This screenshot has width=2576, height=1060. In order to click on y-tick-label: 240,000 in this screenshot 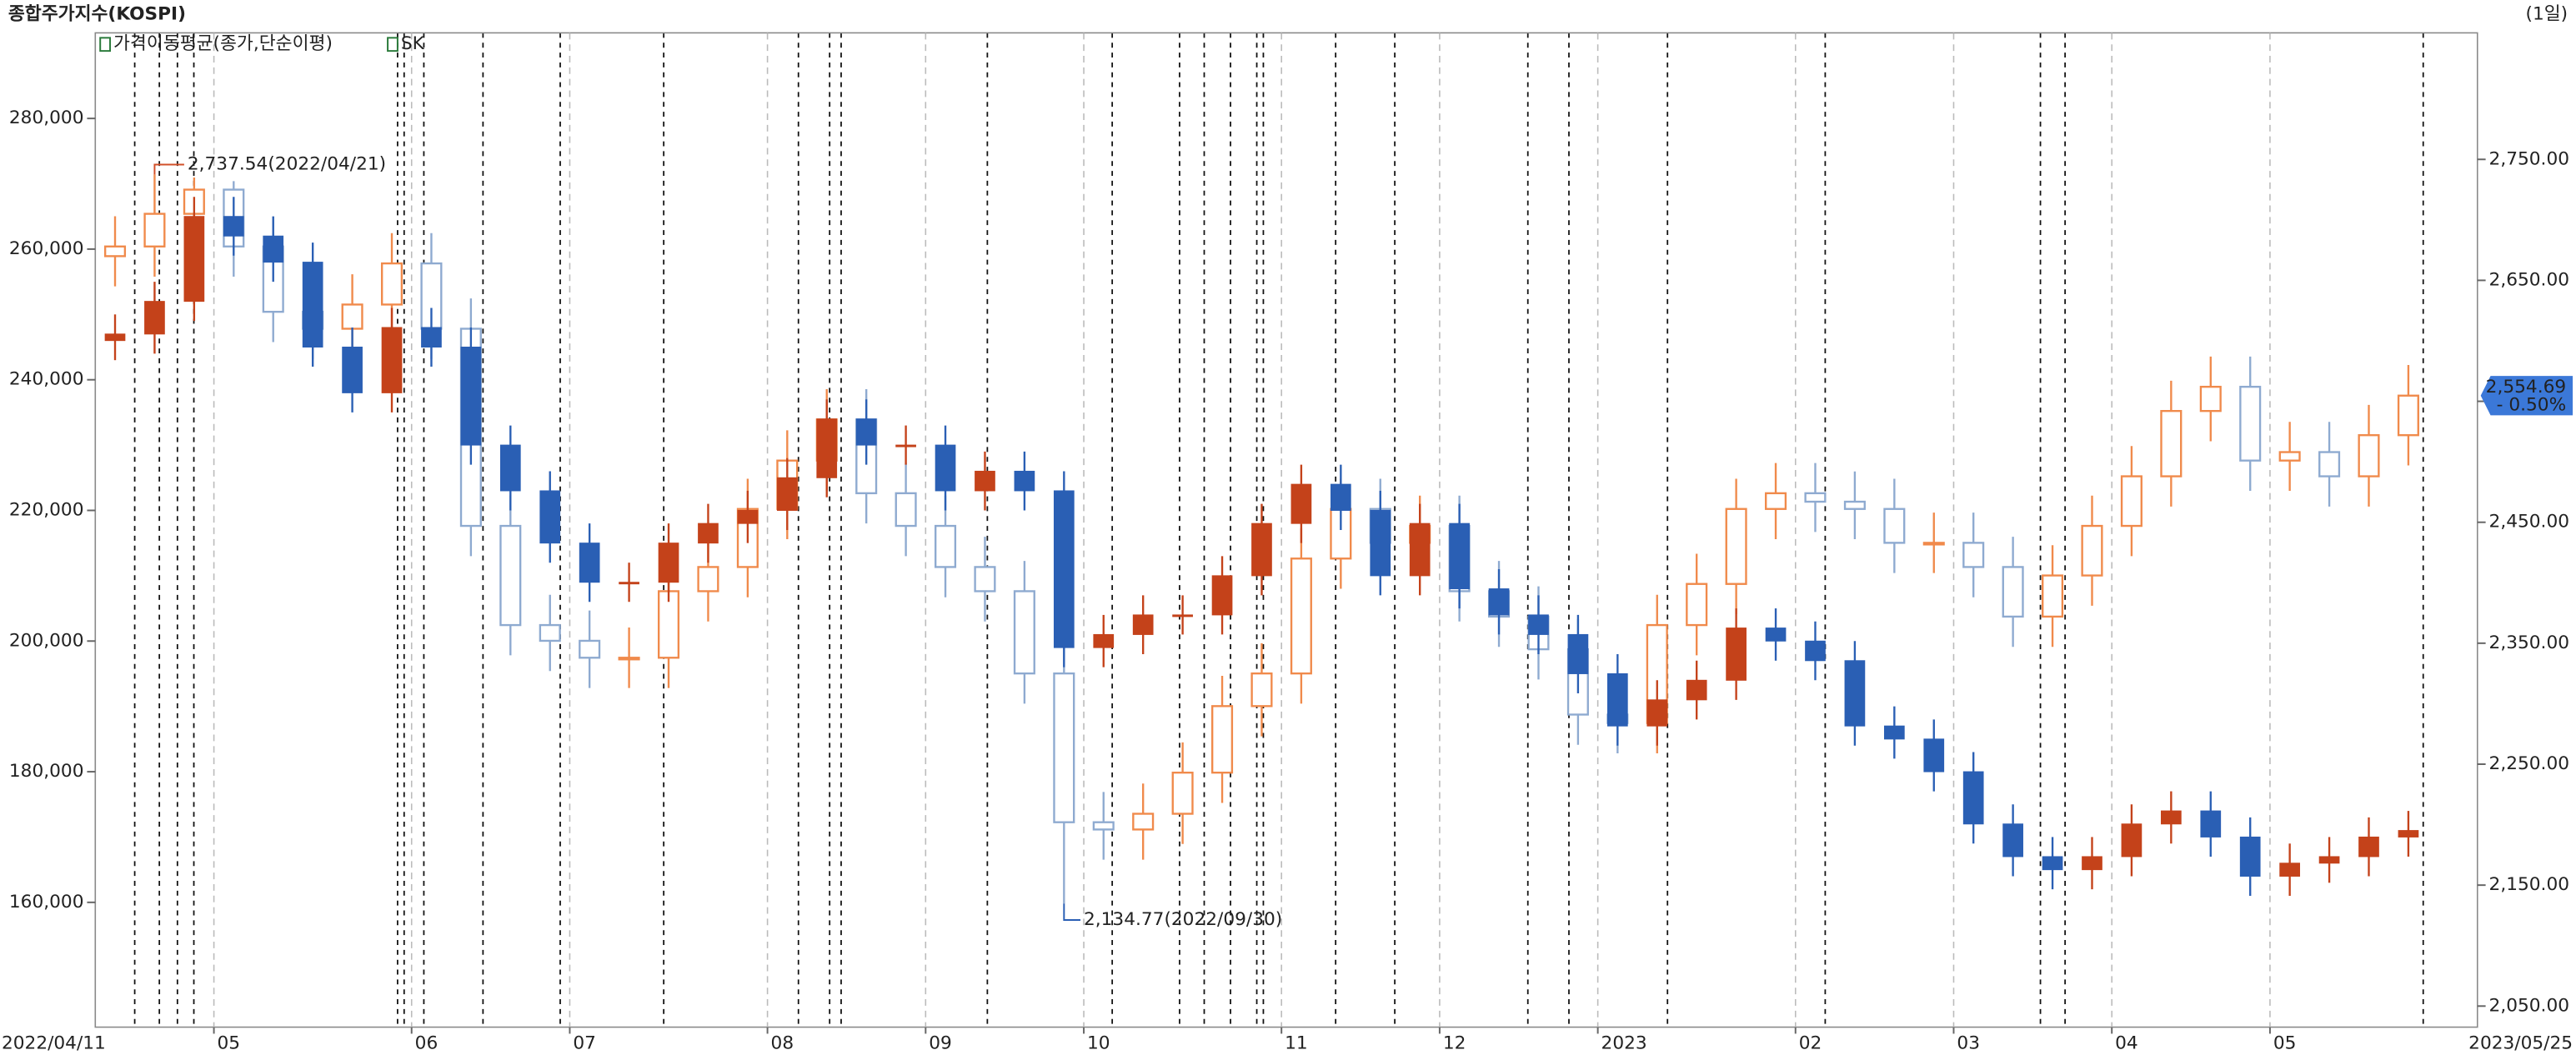, I will do `click(46, 379)`.